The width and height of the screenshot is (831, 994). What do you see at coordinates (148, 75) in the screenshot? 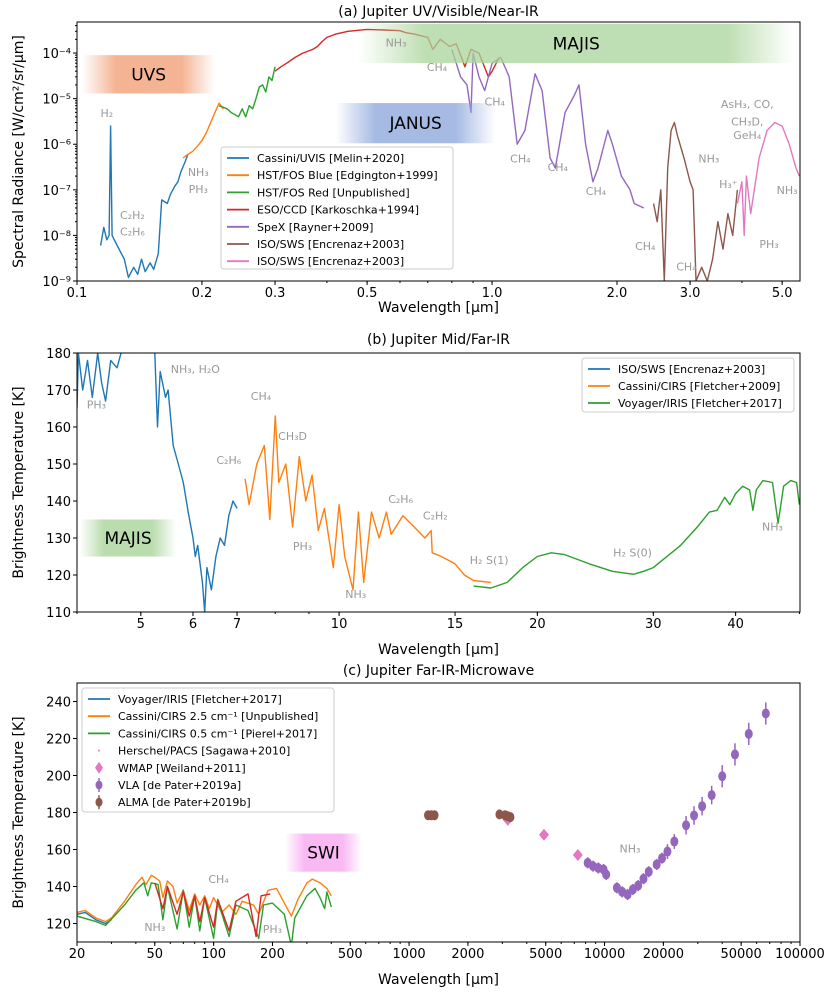
I see `band-label: UVS` at bounding box center [148, 75].